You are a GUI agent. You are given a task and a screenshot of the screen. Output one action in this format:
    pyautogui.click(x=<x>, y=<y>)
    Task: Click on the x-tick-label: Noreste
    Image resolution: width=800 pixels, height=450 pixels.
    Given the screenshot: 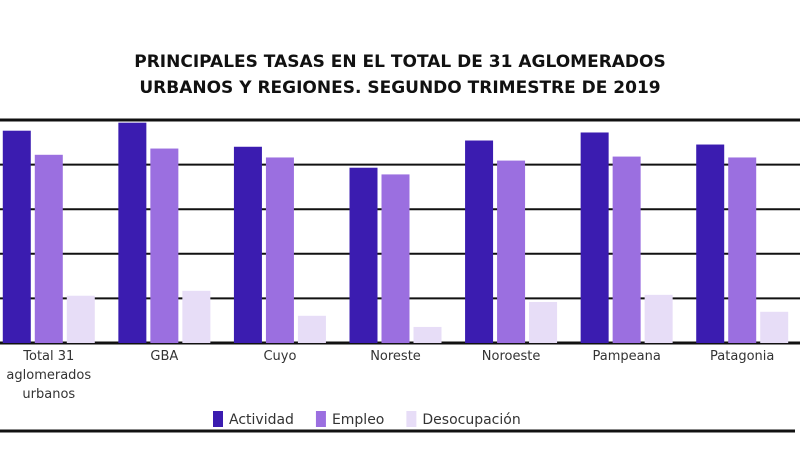 What is the action you would take?
    pyautogui.click(x=395, y=356)
    